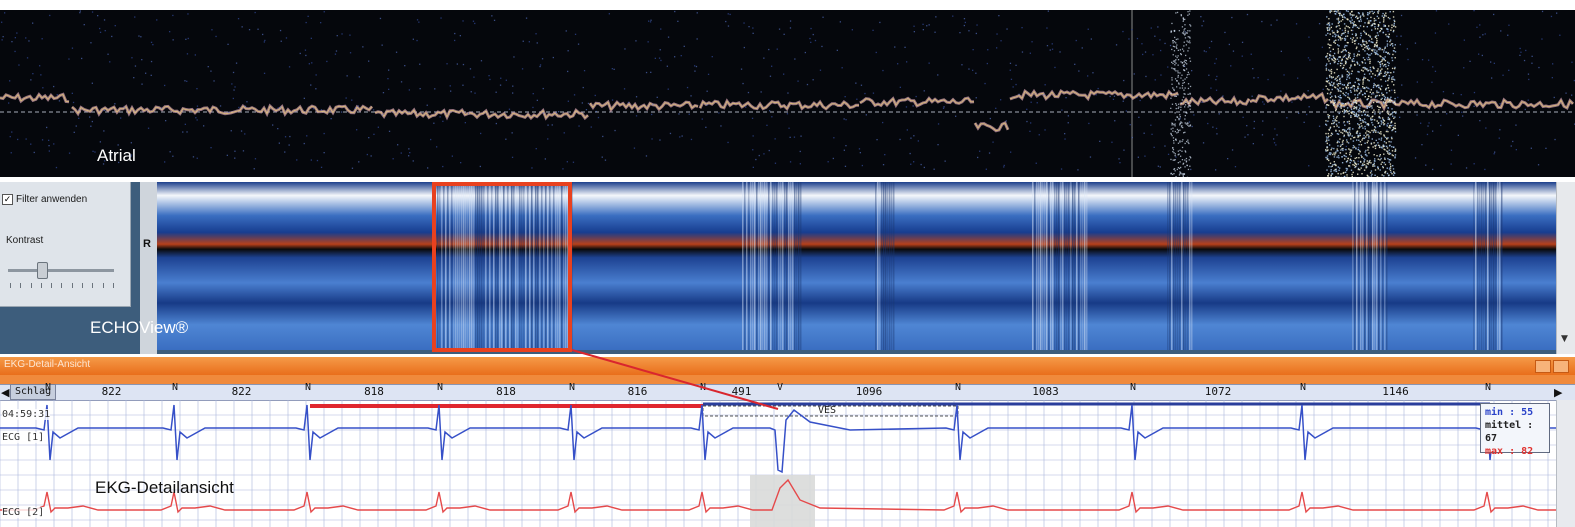 The image size is (1575, 527). I want to click on heart-rate-stats: min : 55 mittel : 67 max : 82, so click(1515, 430).